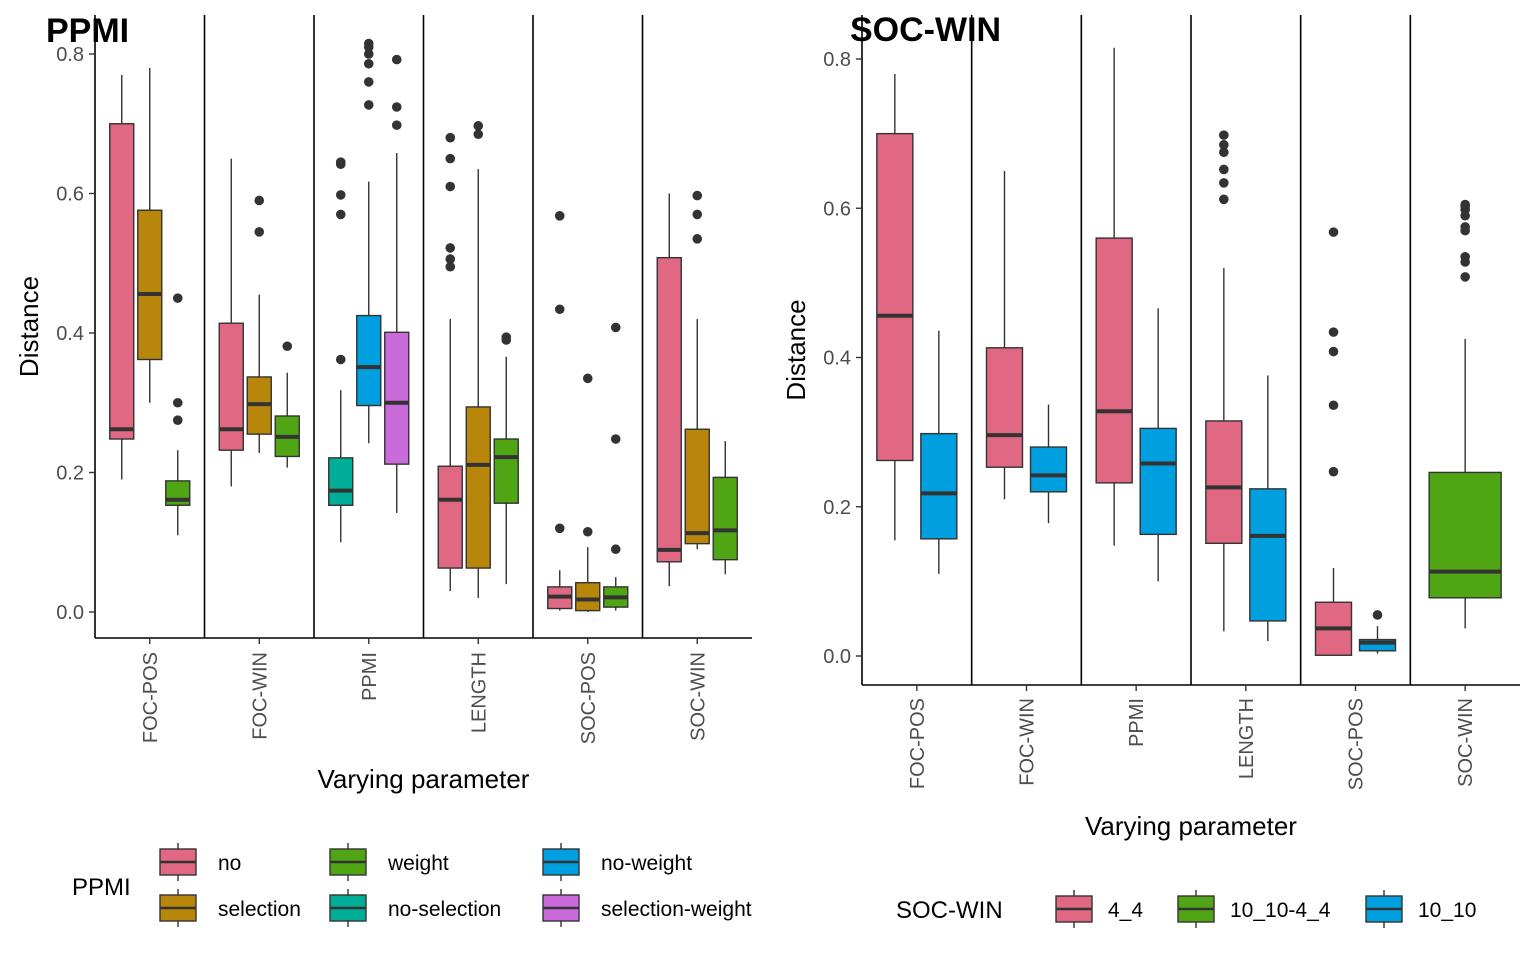 The width and height of the screenshot is (1536, 960). What do you see at coordinates (837, 209) in the screenshot?
I see `y-tick-label: 0.6` at bounding box center [837, 209].